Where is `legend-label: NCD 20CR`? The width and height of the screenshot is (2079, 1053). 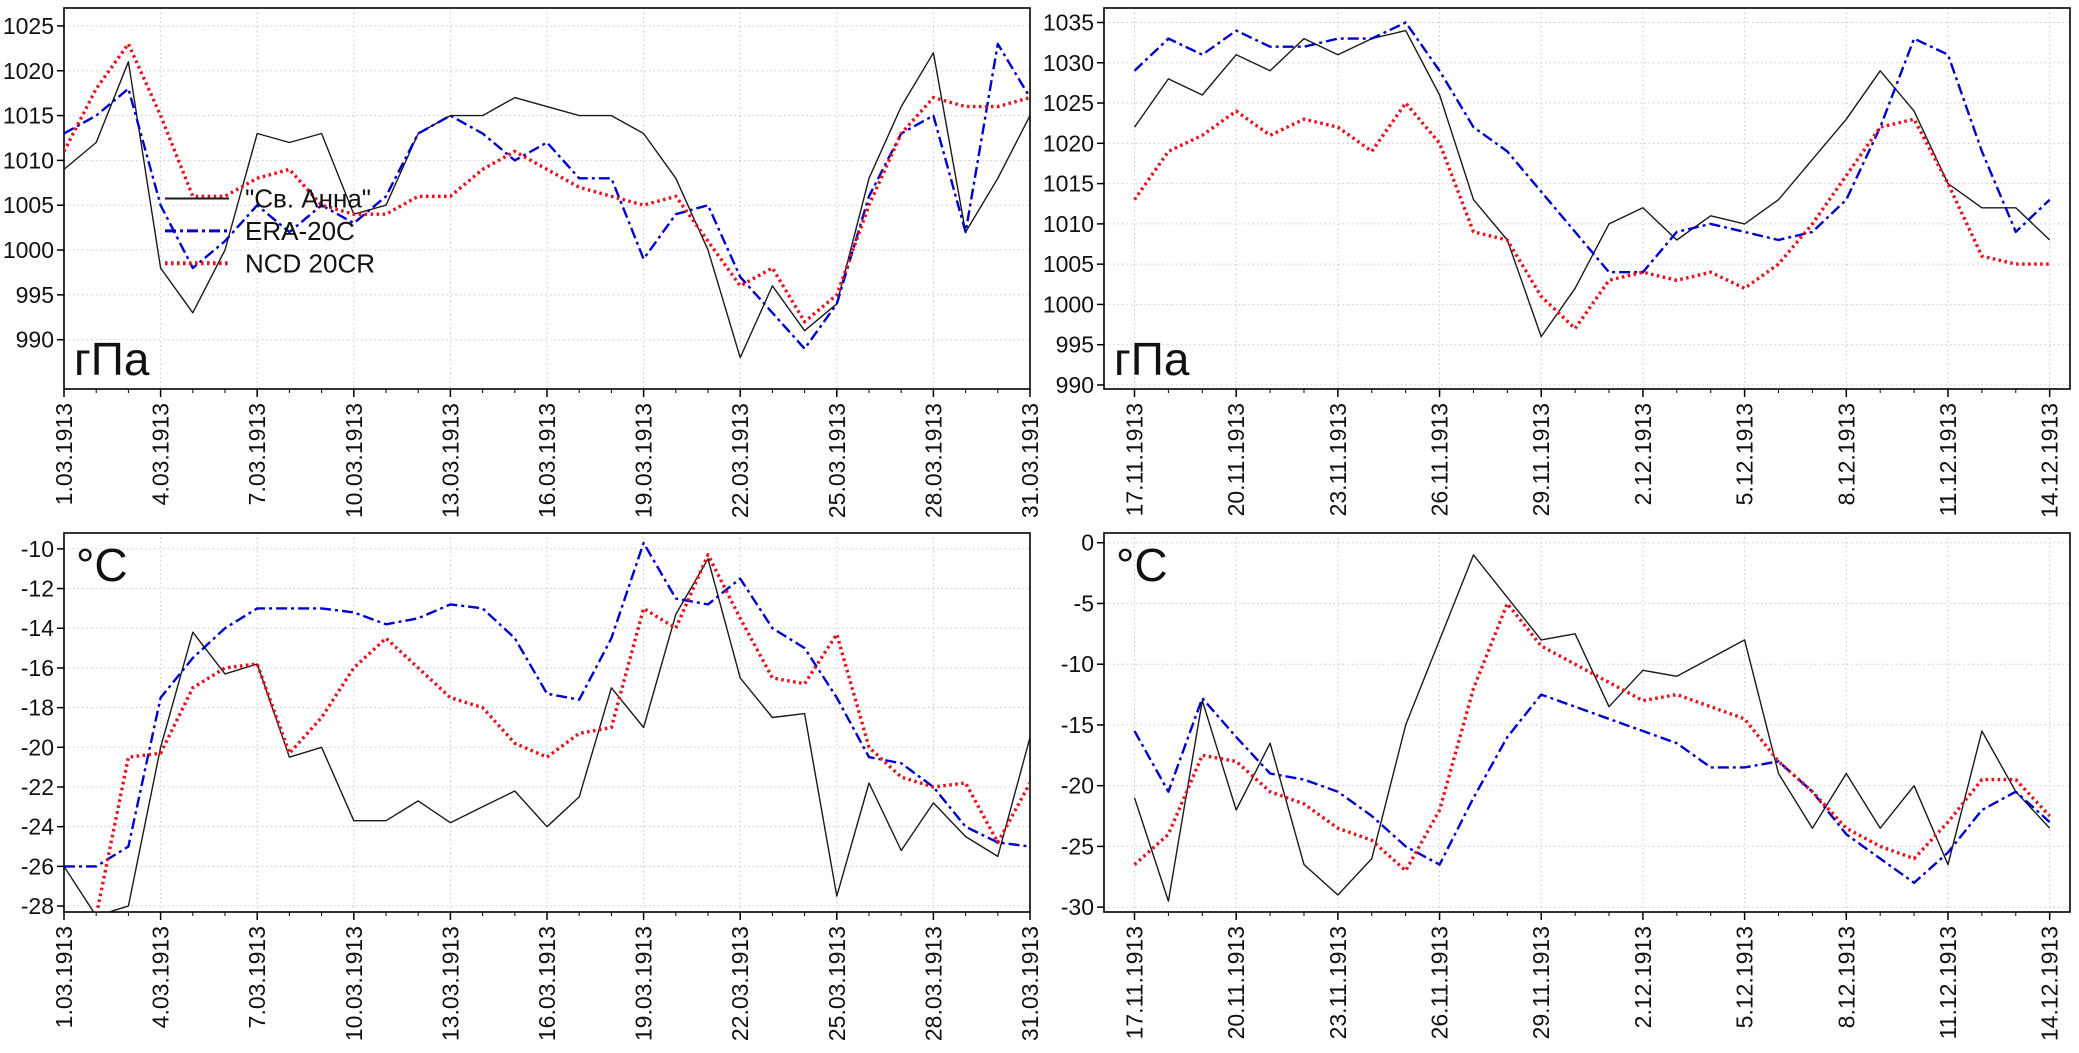
legend-label: NCD 20CR is located at coordinates (310, 263).